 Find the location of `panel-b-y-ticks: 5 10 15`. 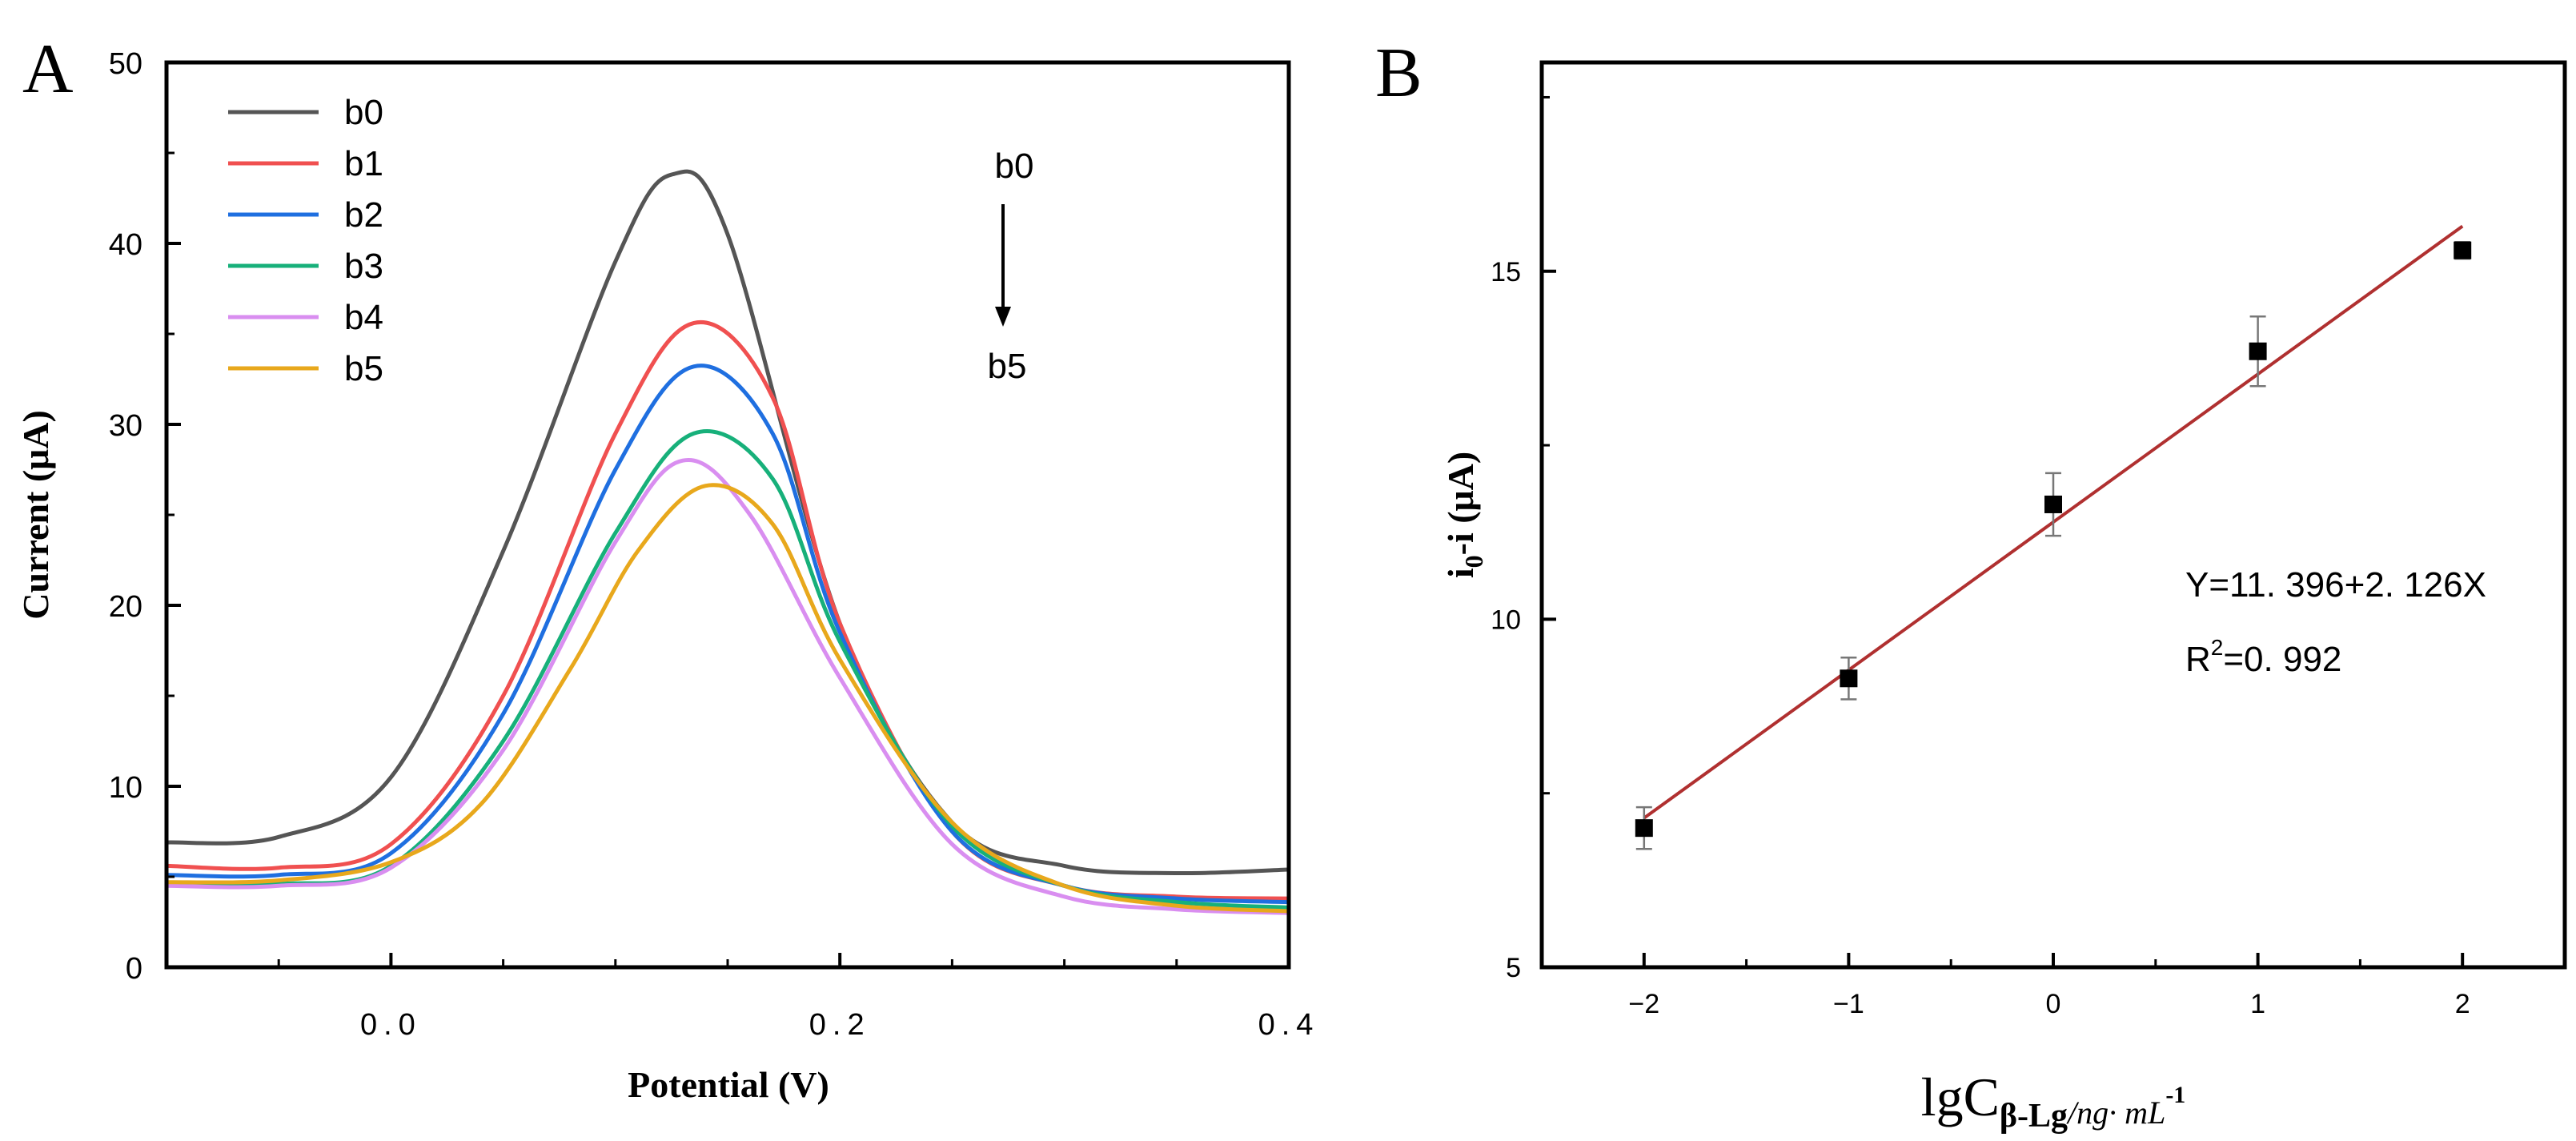

panel-b-y-ticks: 5 10 15 is located at coordinates (1523, 539).